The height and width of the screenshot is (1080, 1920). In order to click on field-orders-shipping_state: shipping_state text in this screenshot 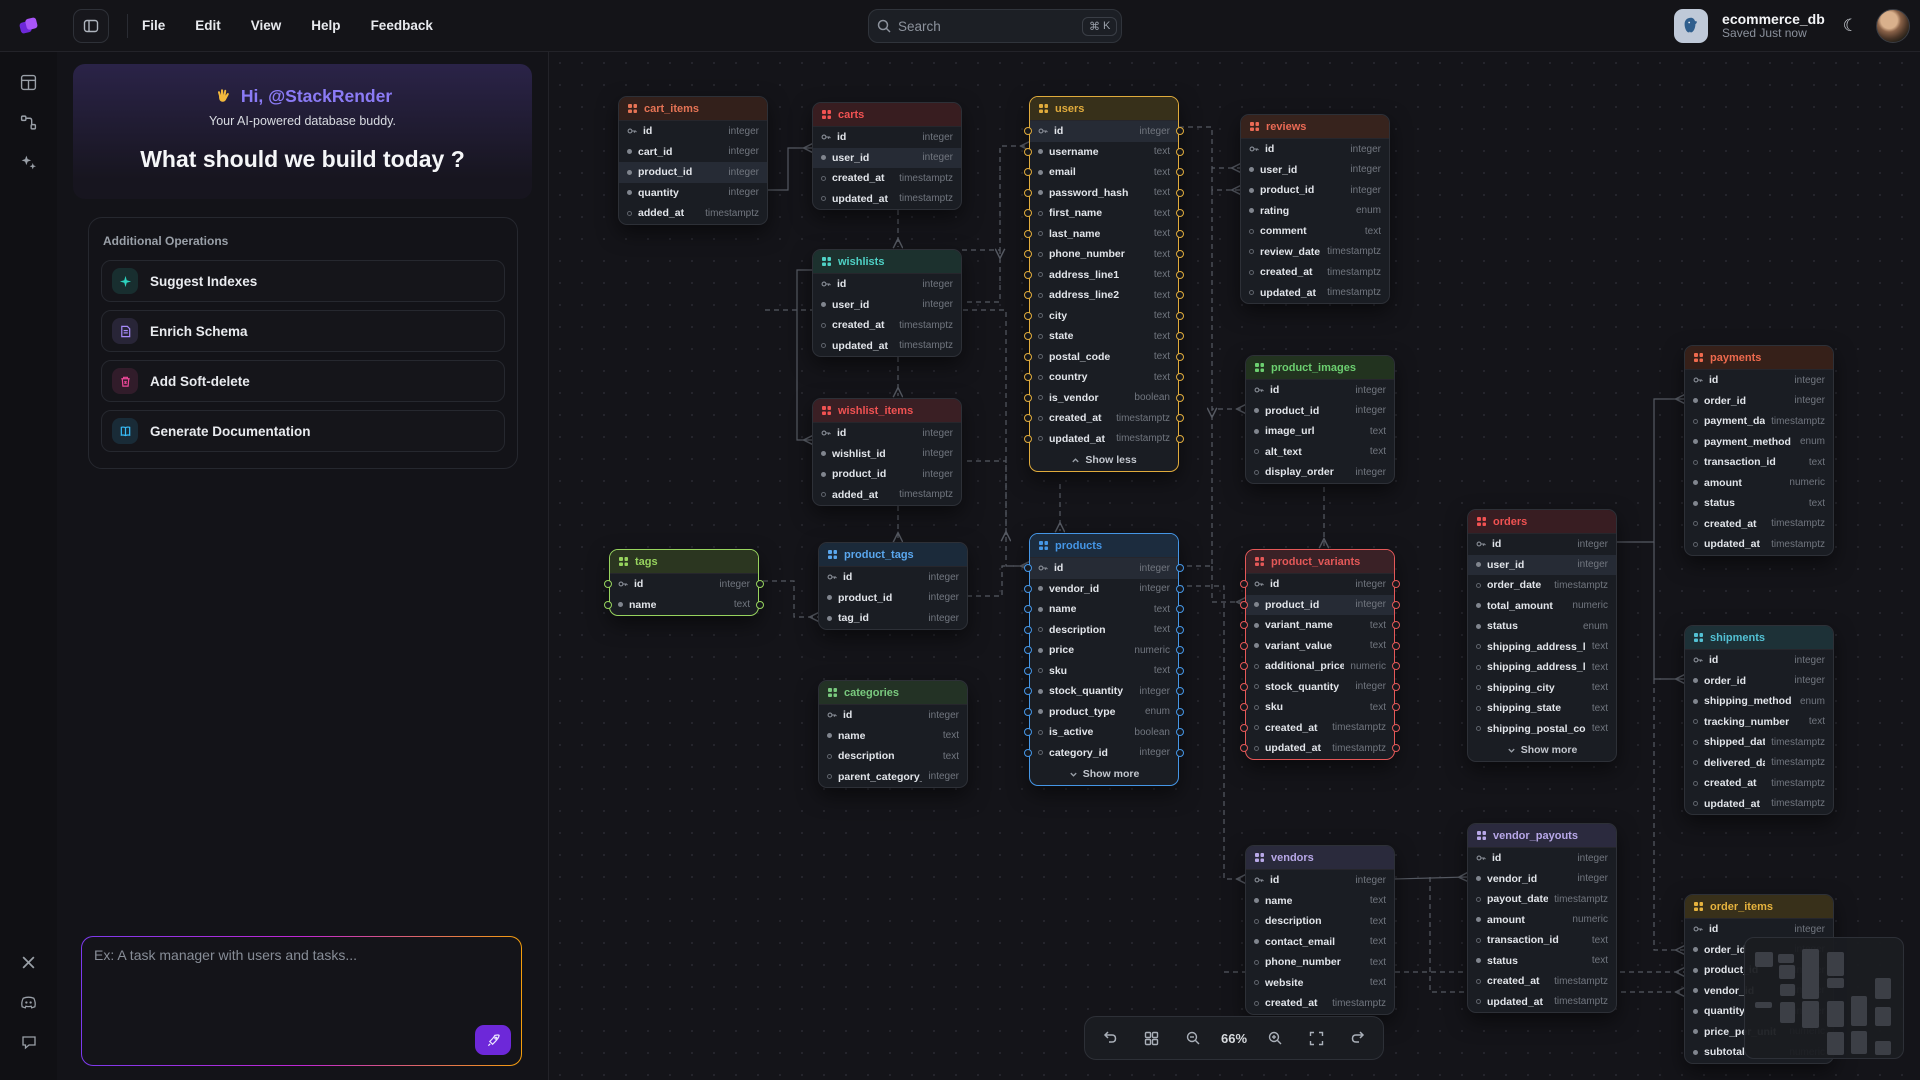, I will do `click(1542, 708)`.